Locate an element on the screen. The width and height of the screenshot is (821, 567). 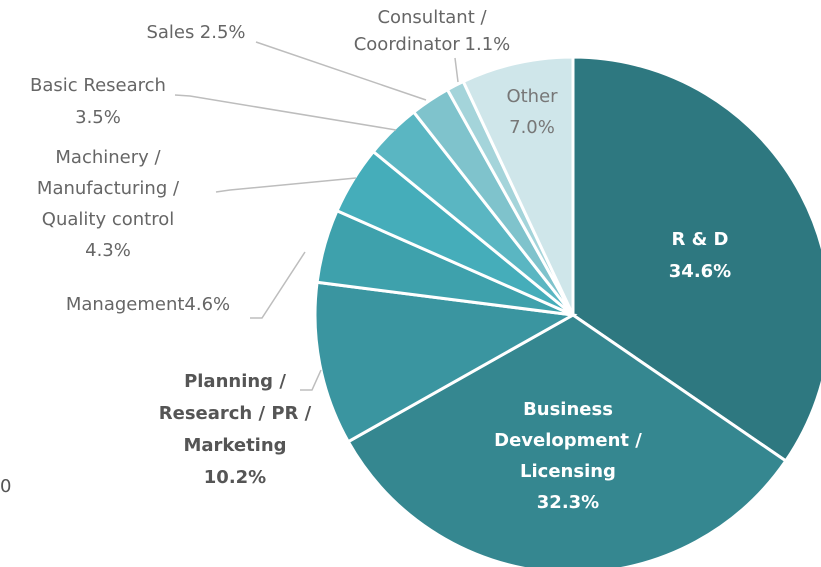
value-label: 4.3% is located at coordinates (108, 250).